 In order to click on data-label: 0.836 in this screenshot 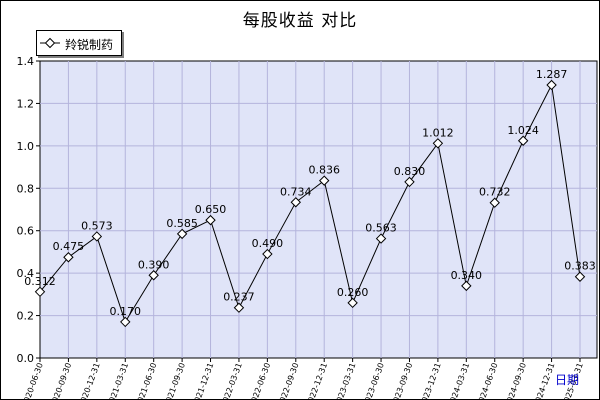, I will do `click(324, 170)`.